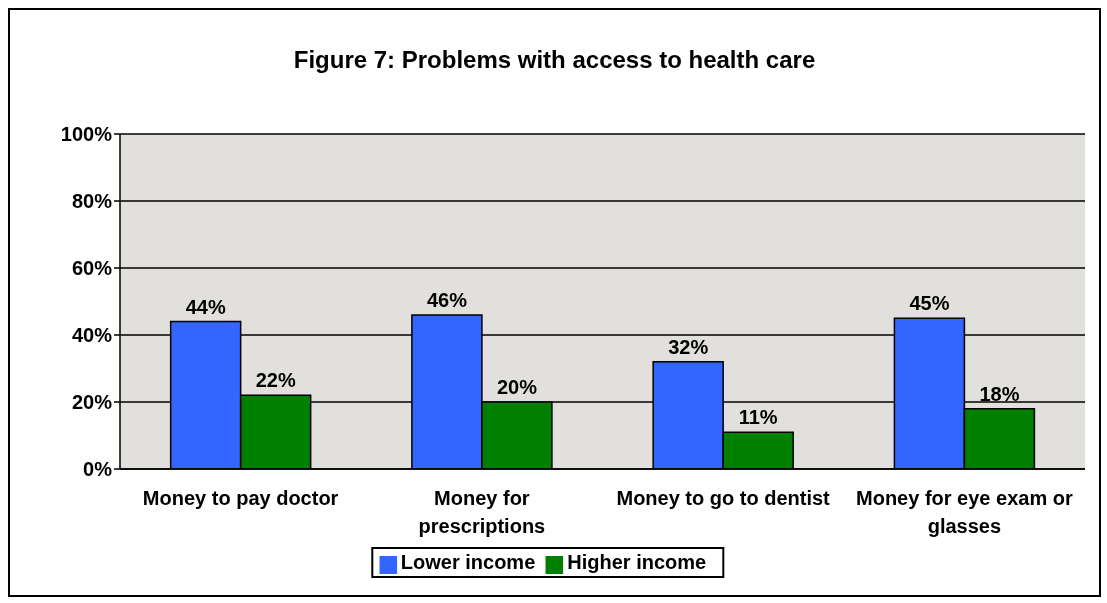 This screenshot has width=1107, height=603. Describe the element at coordinates (688, 346) in the screenshot. I see `data-label: 32%` at that location.